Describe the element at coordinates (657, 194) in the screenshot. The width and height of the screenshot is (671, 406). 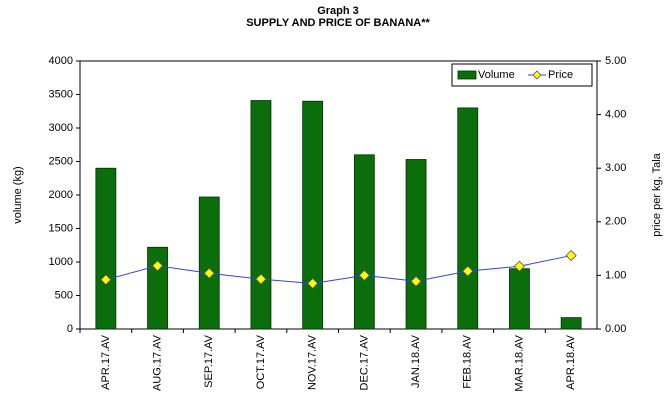
I see `y2-axis-label: price per kg, Tala` at that location.